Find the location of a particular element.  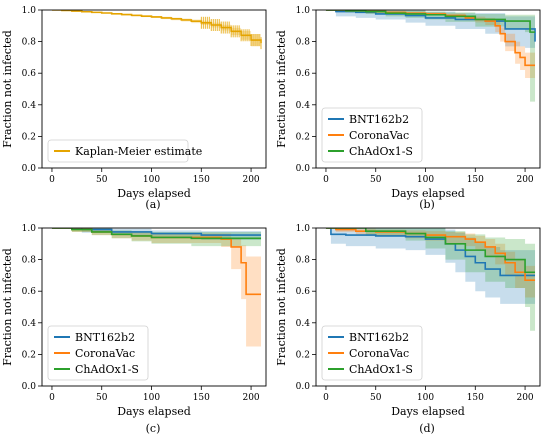

panel-label: (b) is located at coordinates (427, 204).